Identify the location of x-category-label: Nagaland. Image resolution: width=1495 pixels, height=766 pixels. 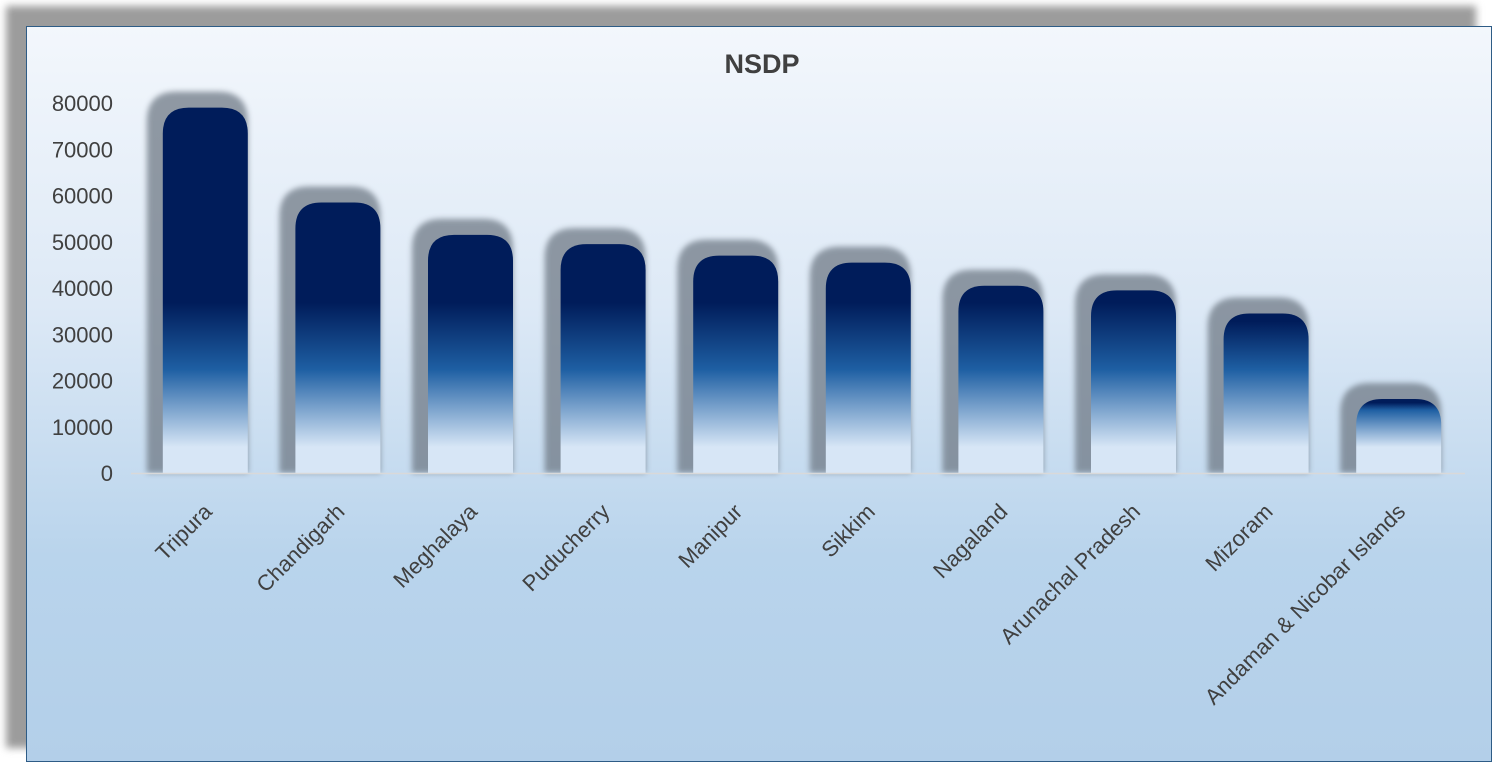
(970, 541).